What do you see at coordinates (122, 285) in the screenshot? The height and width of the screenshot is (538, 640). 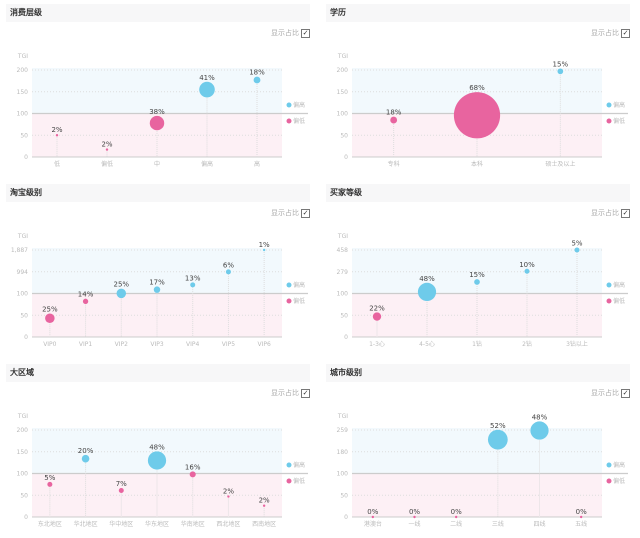 I see `share-label: 25%` at bounding box center [122, 285].